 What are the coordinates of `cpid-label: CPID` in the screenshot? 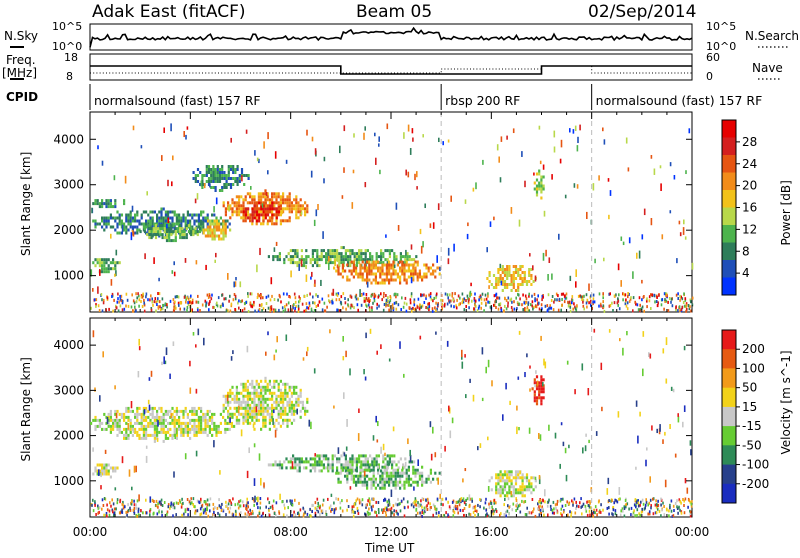 It's located at (22, 97).